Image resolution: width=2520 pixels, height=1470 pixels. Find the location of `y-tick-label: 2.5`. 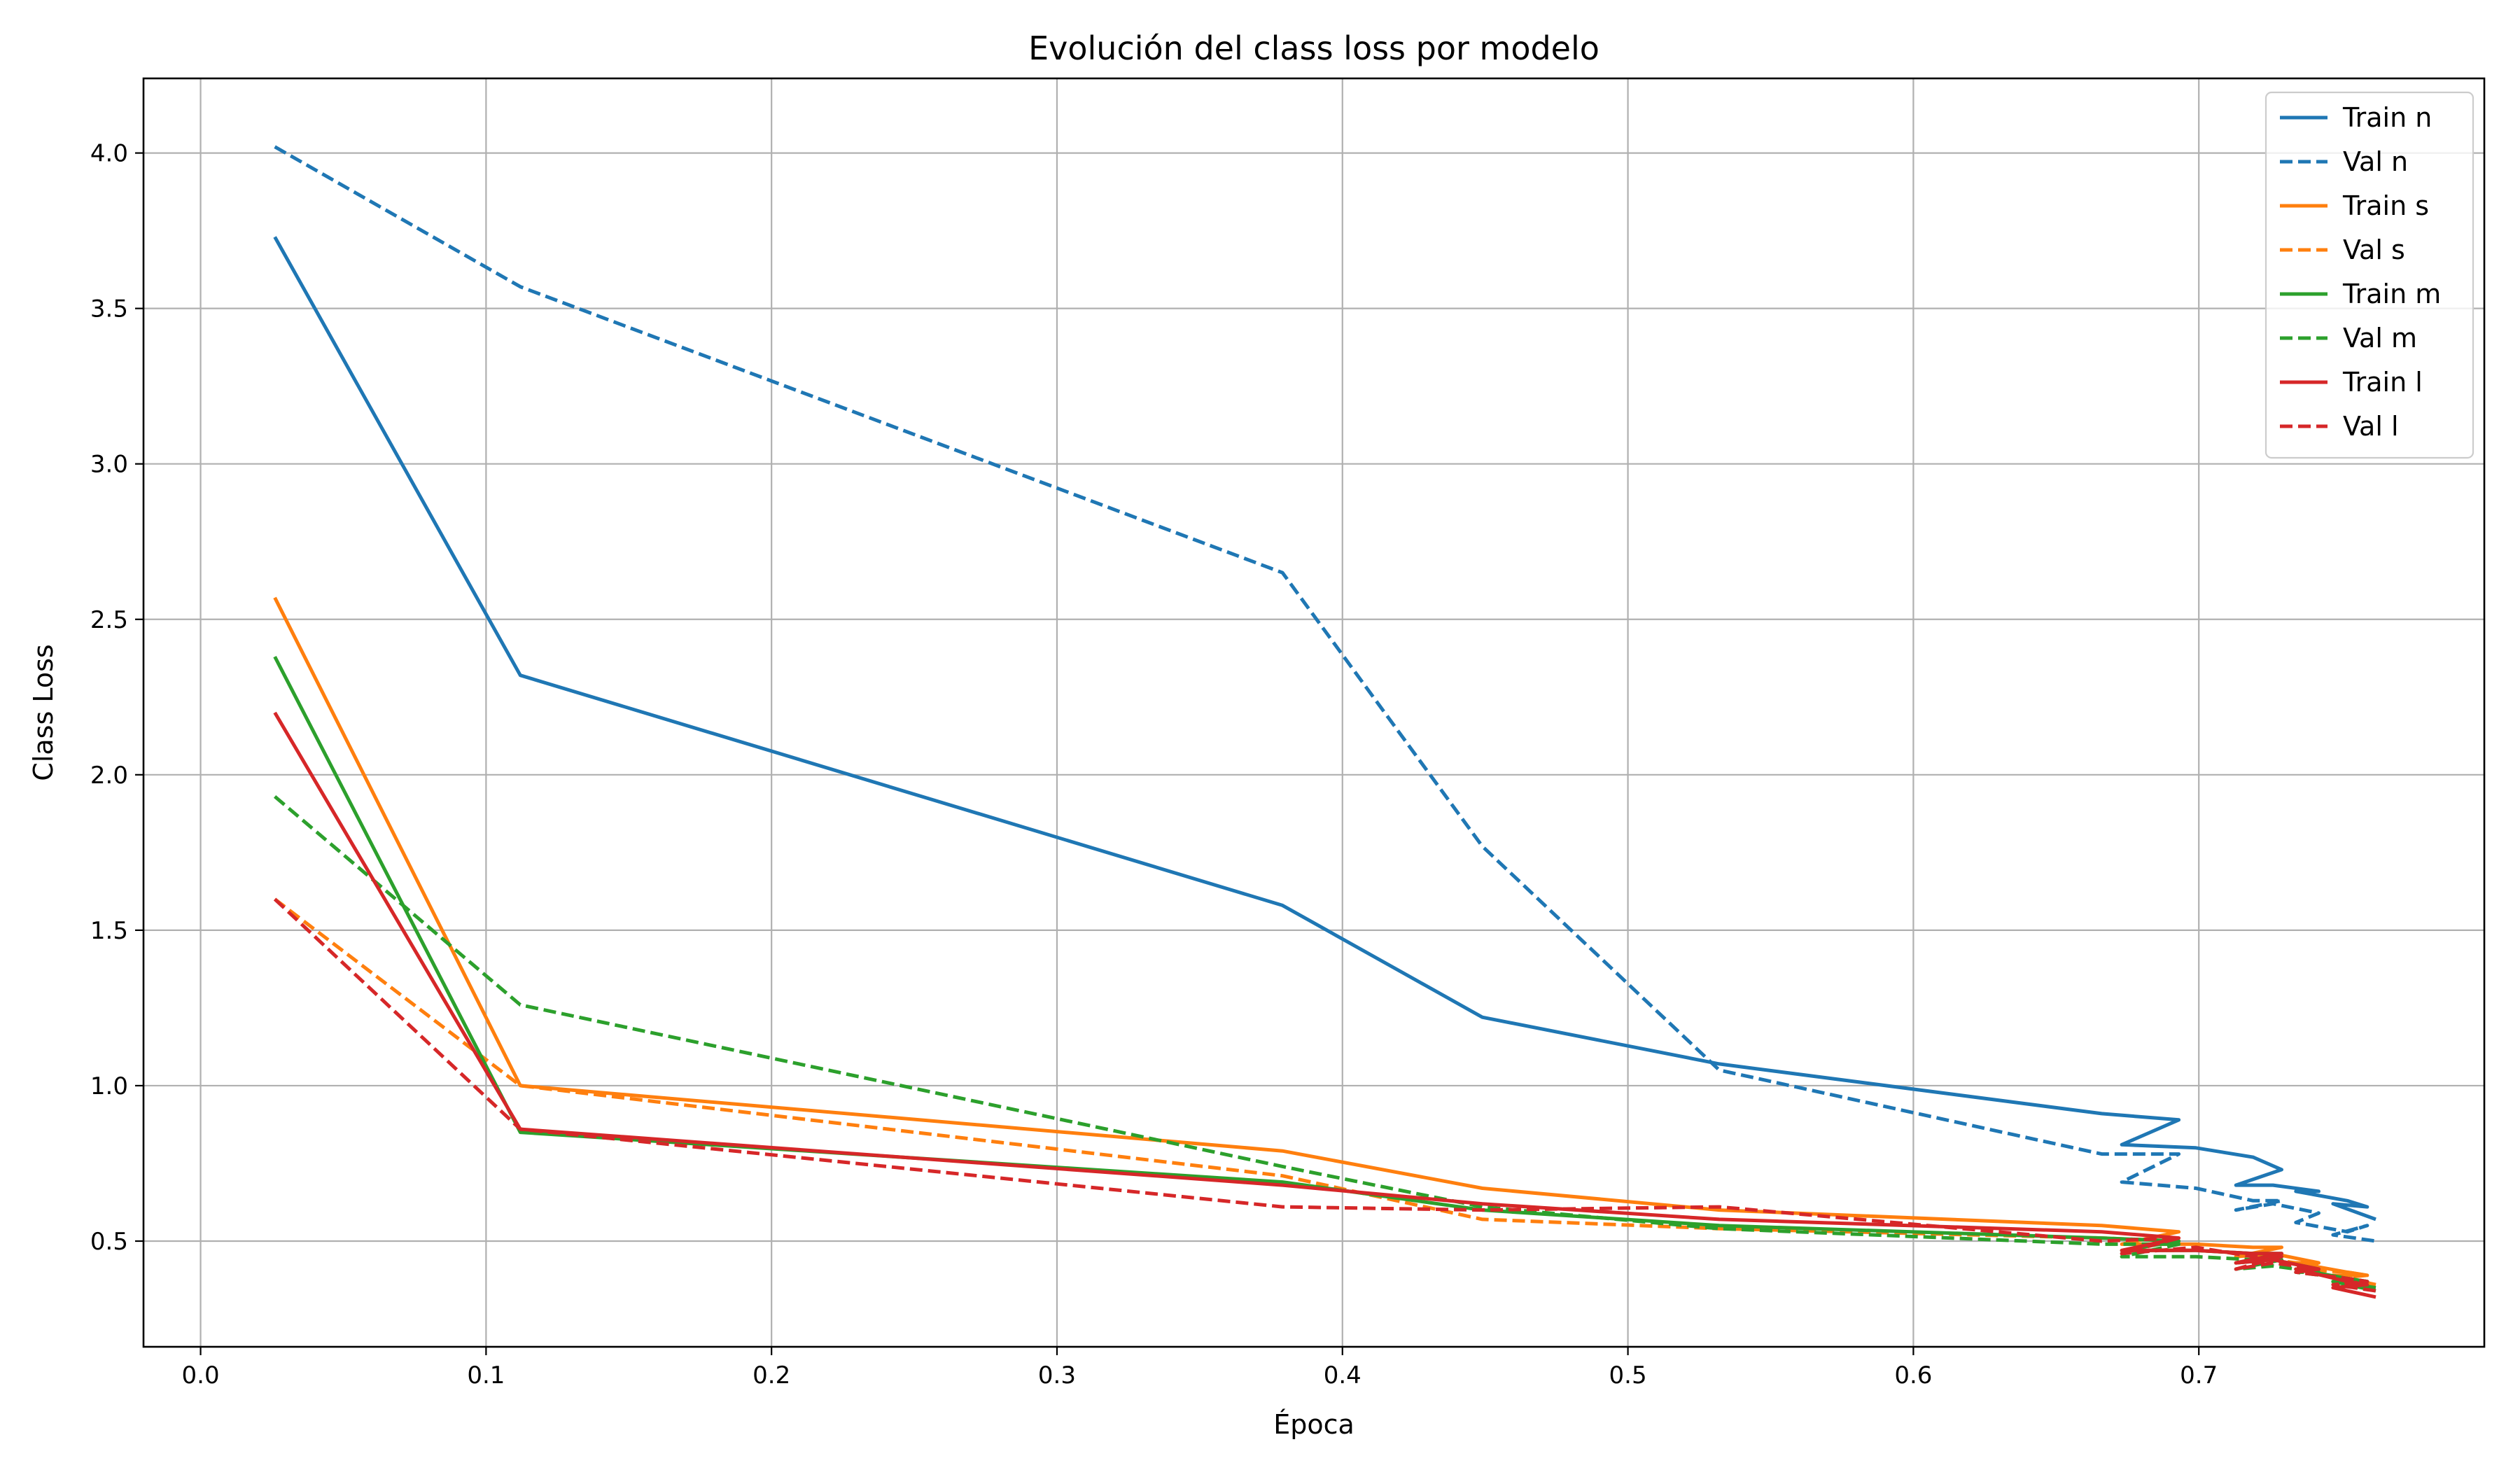

y-tick-label: 2.5 is located at coordinates (109, 620).